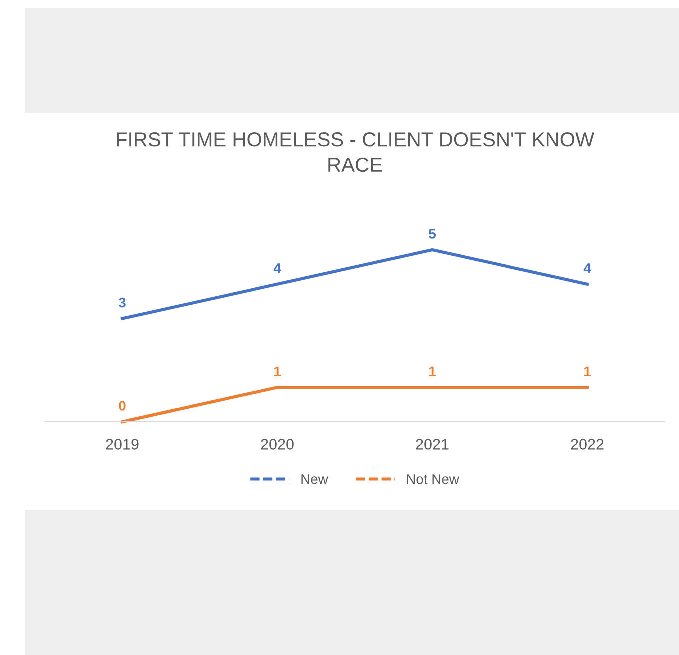  Describe the element at coordinates (587, 444) in the screenshot. I see `x-tick-label: 2022` at that location.